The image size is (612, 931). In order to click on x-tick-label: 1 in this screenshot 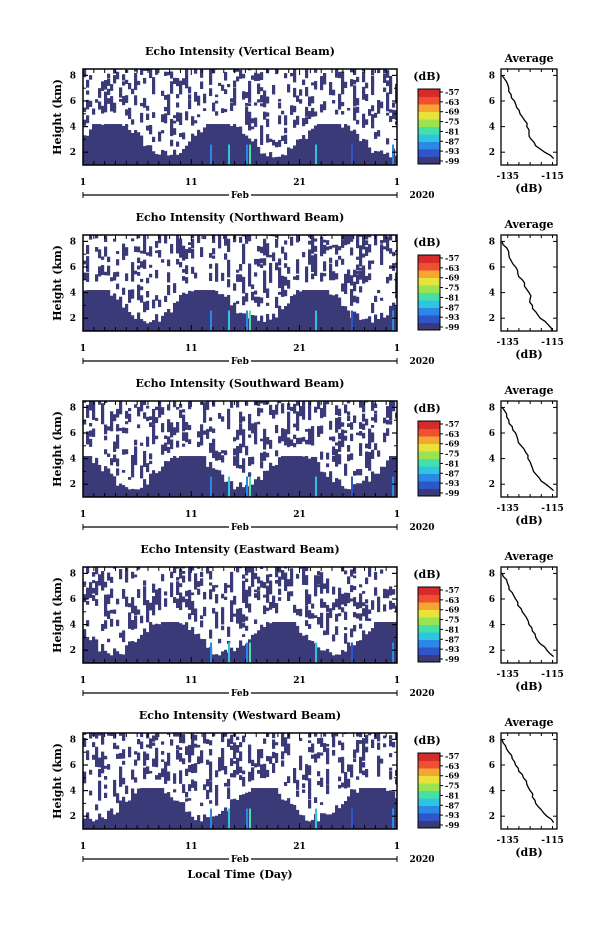, I will do `click(83, 183)`.